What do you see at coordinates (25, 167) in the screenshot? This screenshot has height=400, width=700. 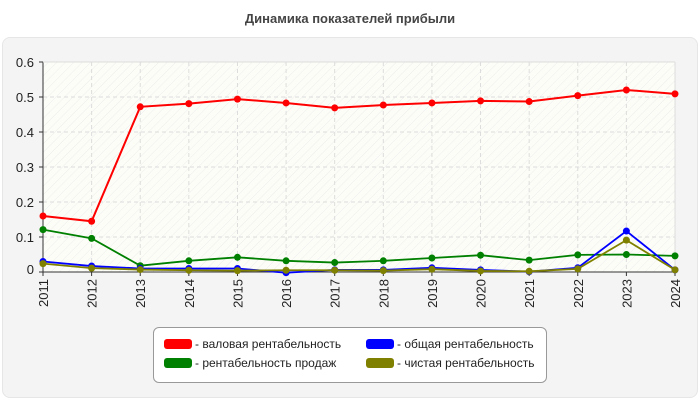 I see `y-tick-label: 0.3` at bounding box center [25, 167].